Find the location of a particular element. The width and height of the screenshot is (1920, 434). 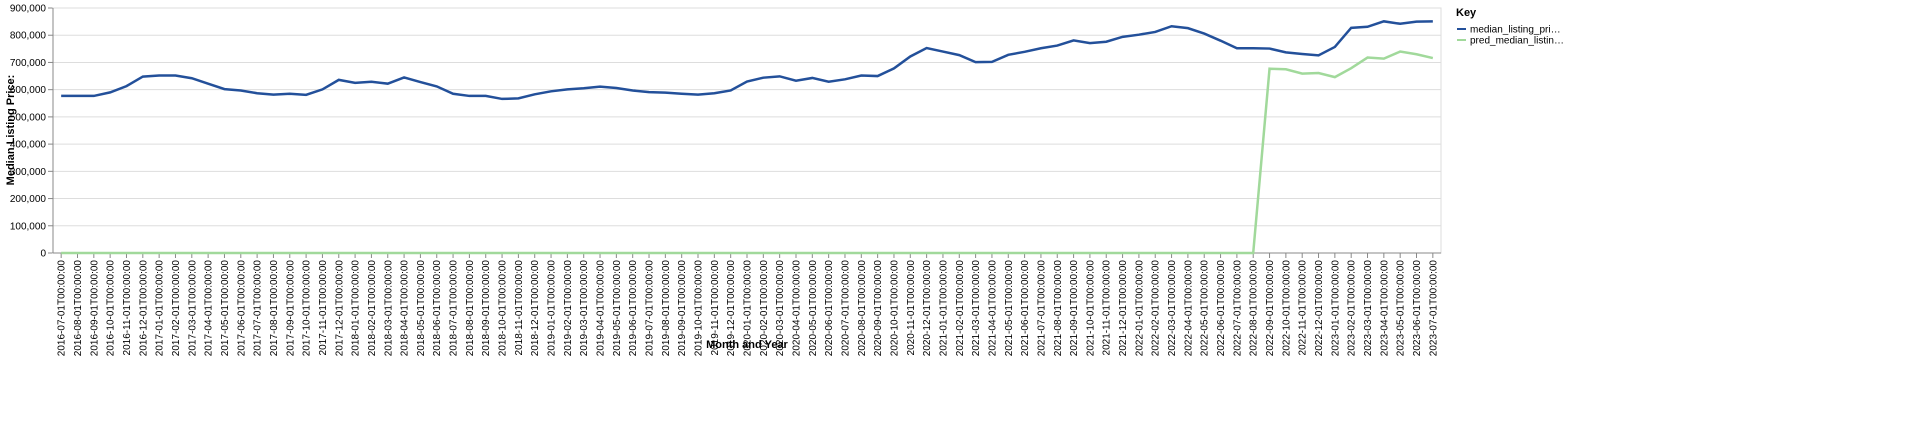

x-axis-title: Month and Year is located at coordinates (747, 345).